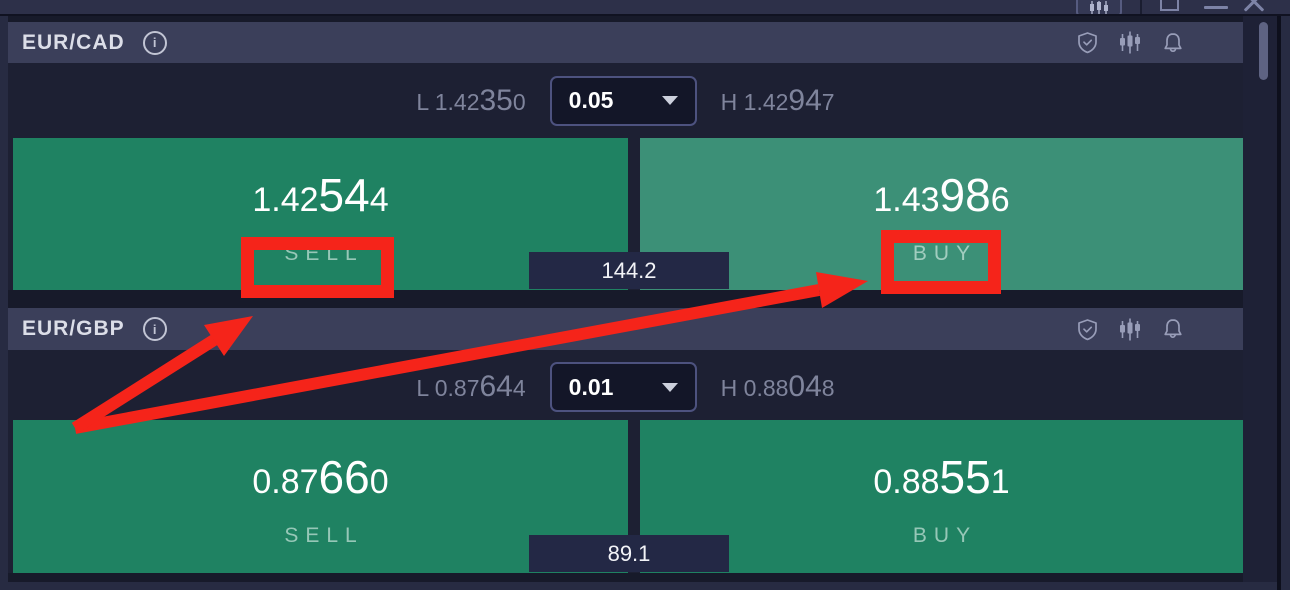 Image resolution: width=1290 pixels, height=590 pixels. What do you see at coordinates (941, 477) in the screenshot?
I see `eurgbp-buy-price: 0.88 55 1` at bounding box center [941, 477].